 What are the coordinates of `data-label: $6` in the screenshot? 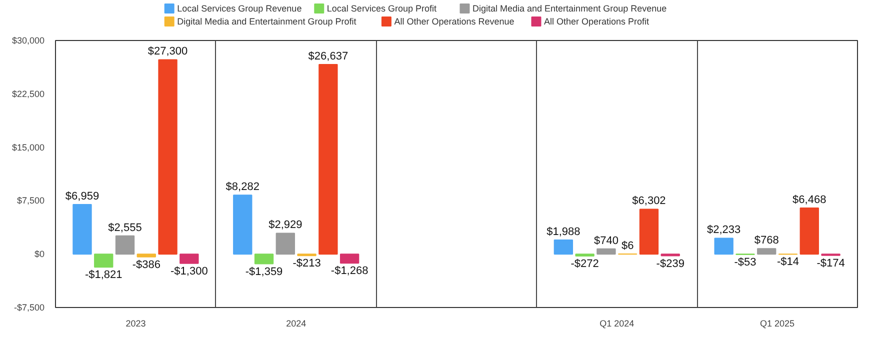 It's located at (627, 246).